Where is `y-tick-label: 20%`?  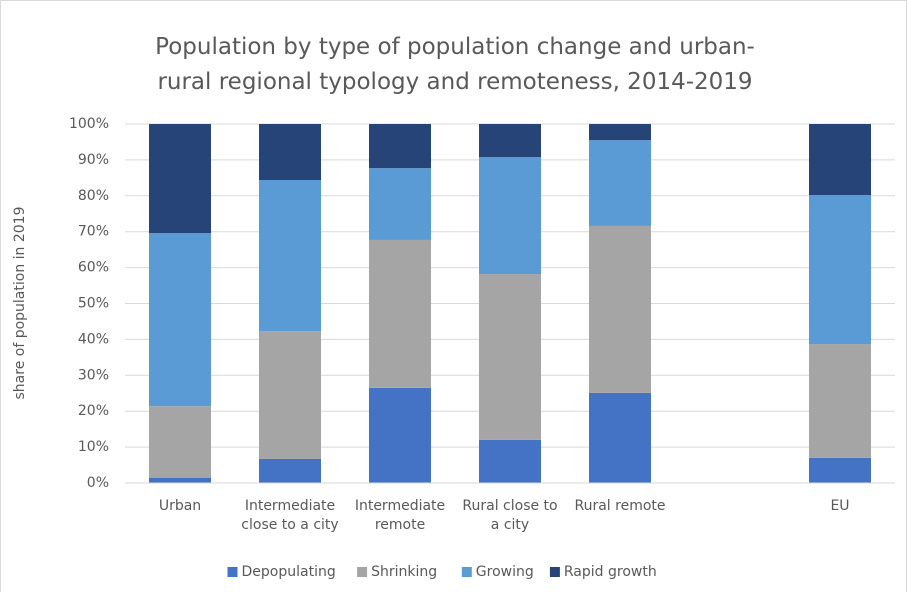
y-tick-label: 20% is located at coordinates (93, 411).